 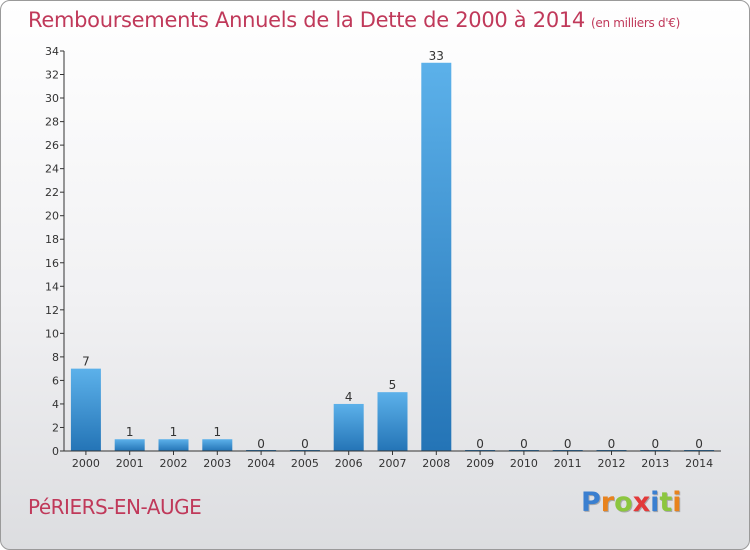 What do you see at coordinates (52, 192) in the screenshot?
I see `y-tick-label: 22` at bounding box center [52, 192].